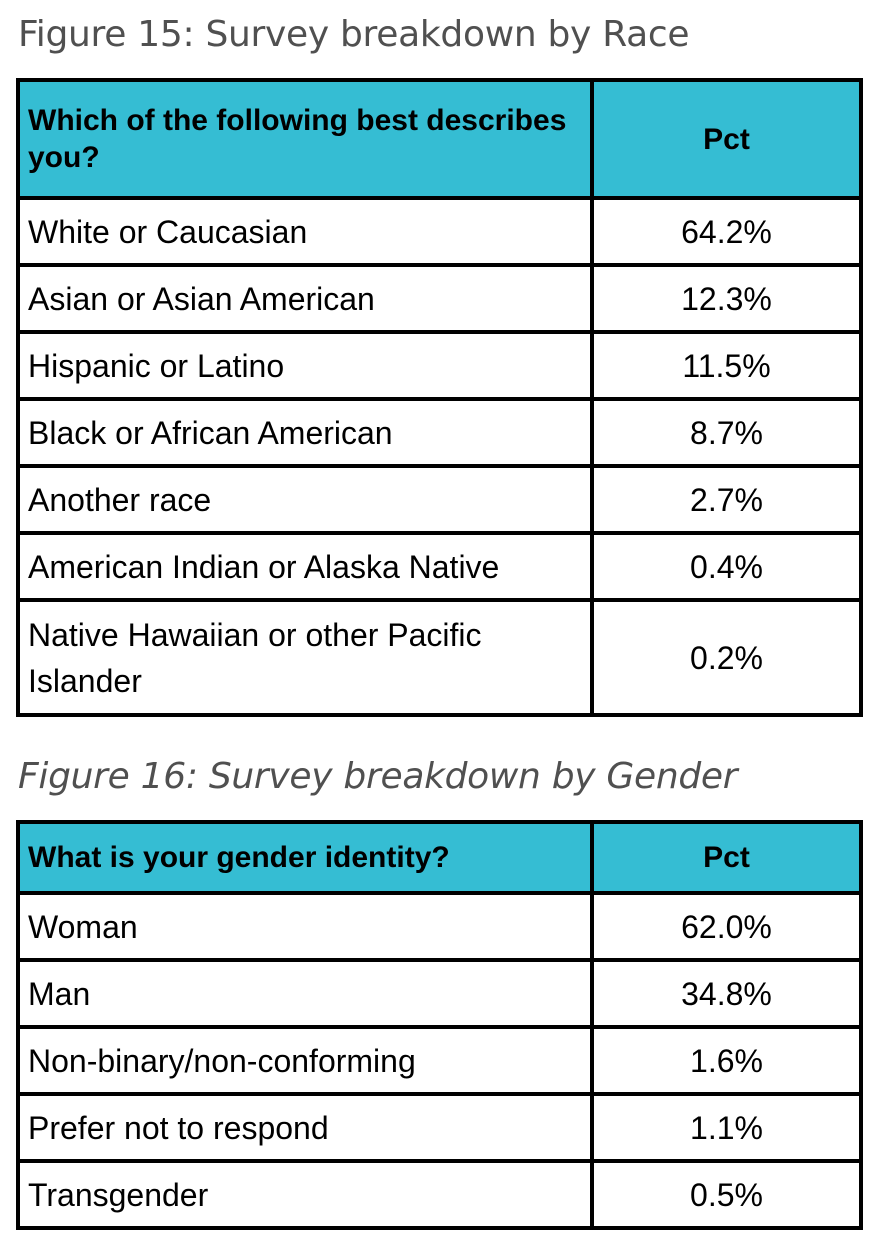  Describe the element at coordinates (726, 432) in the screenshot. I see `row-pct: 8.7%` at that location.